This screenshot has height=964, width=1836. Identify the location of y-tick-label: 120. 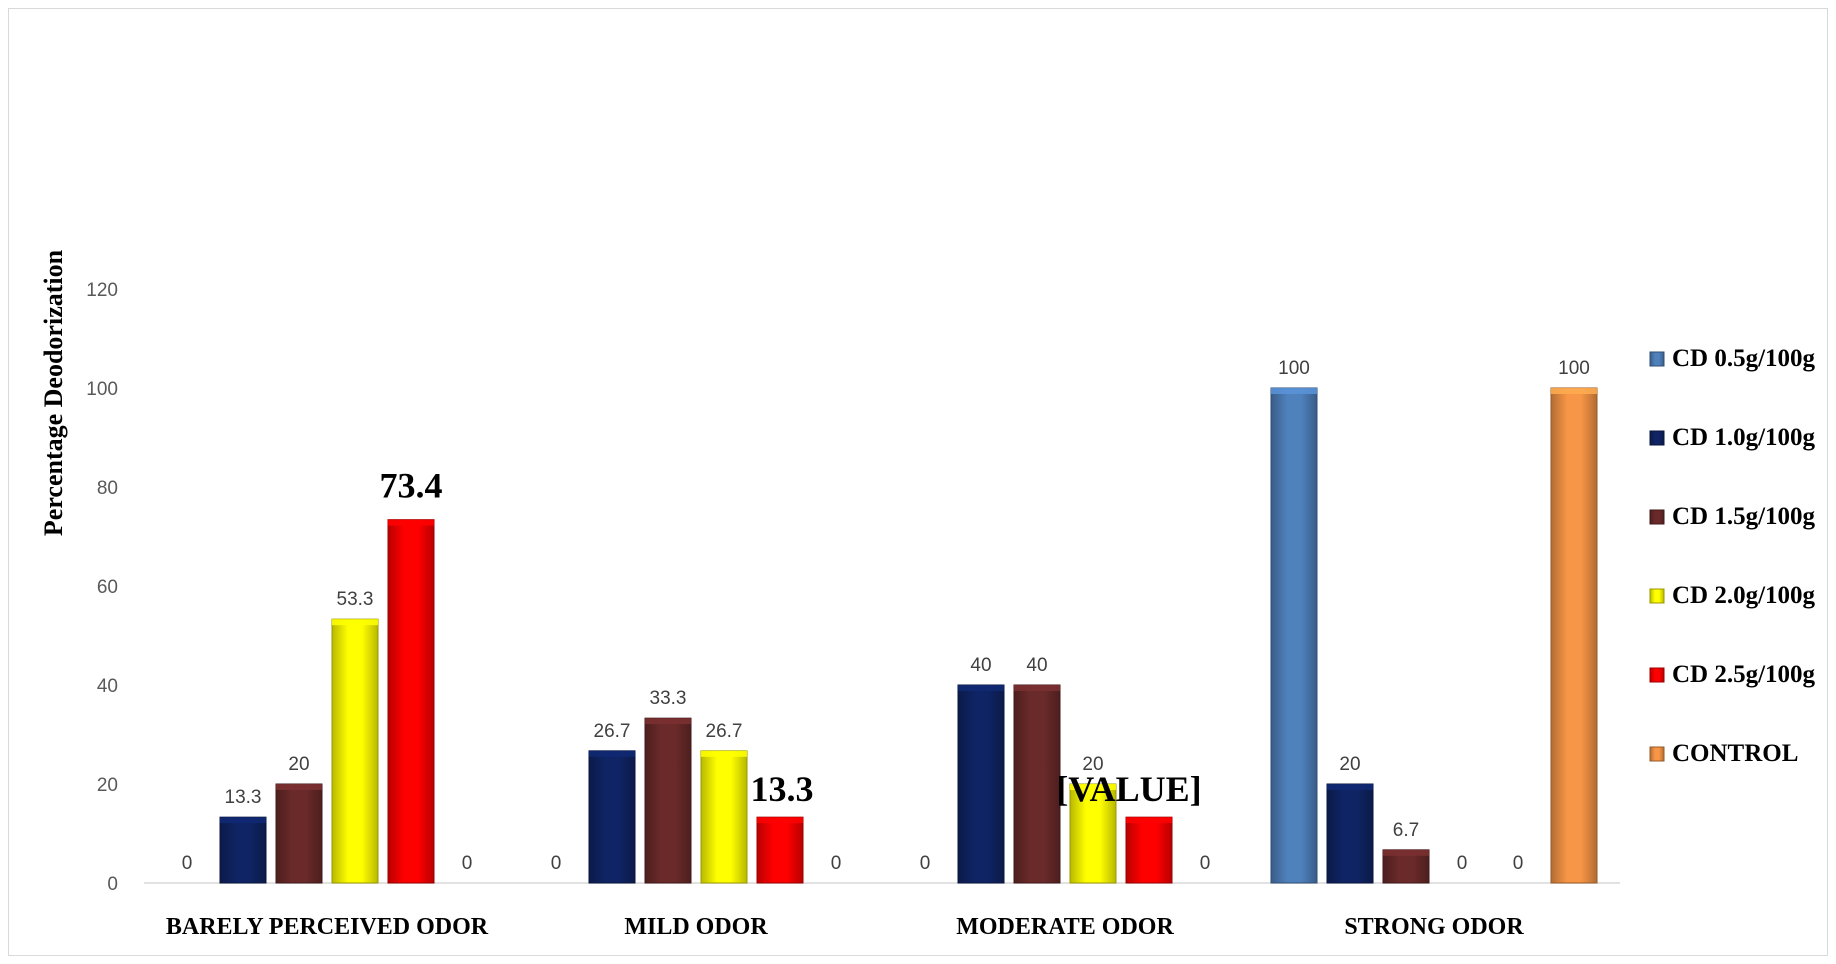
(102, 290).